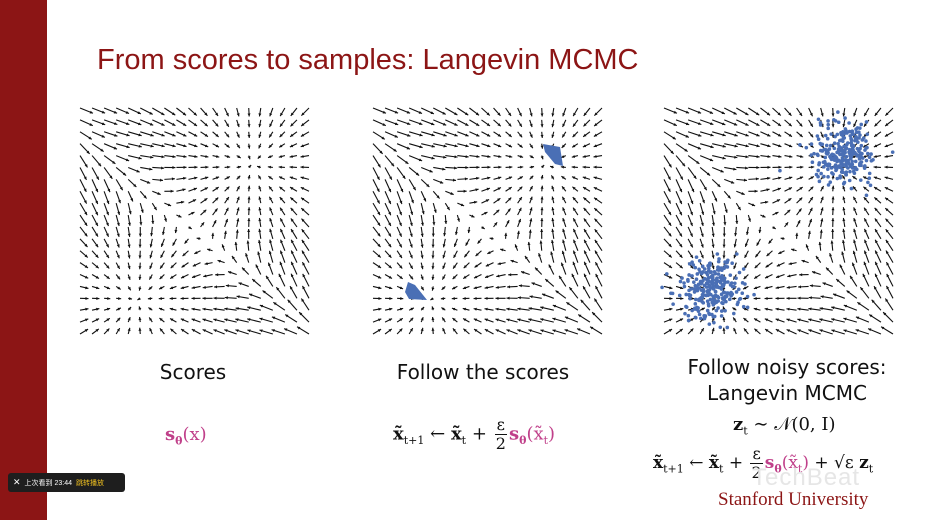  What do you see at coordinates (778, 221) in the screenshot?
I see `langevin-panel` at bounding box center [778, 221].